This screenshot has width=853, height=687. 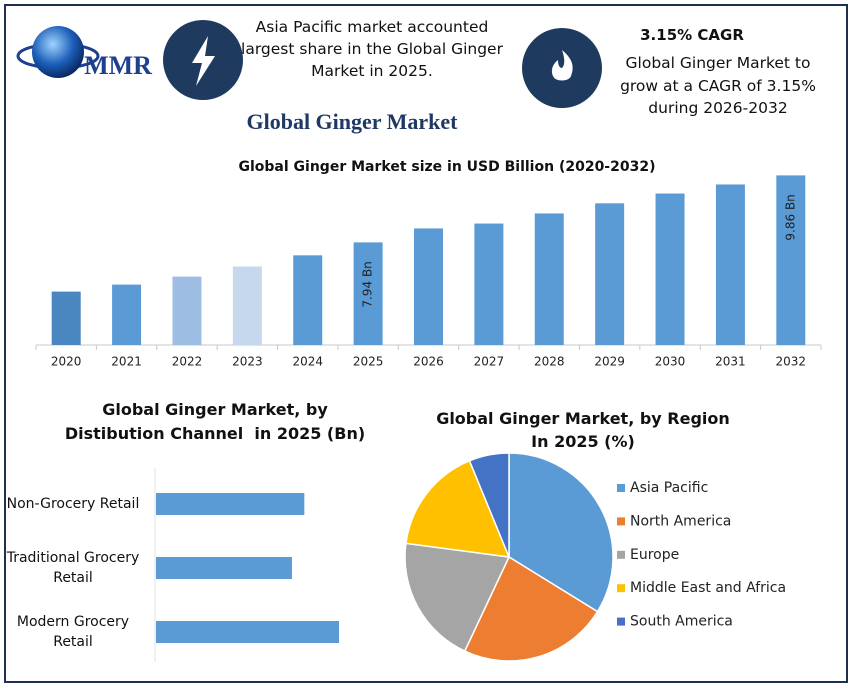 What do you see at coordinates (692, 35) in the screenshot?
I see `insight-title: 3.15% CAGR` at bounding box center [692, 35].